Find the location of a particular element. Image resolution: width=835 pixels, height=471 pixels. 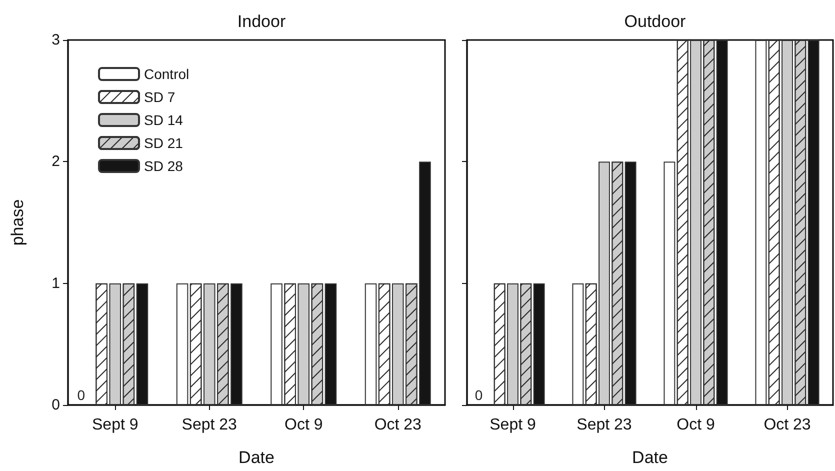

y-tick-label: 2 is located at coordinates (56, 161).